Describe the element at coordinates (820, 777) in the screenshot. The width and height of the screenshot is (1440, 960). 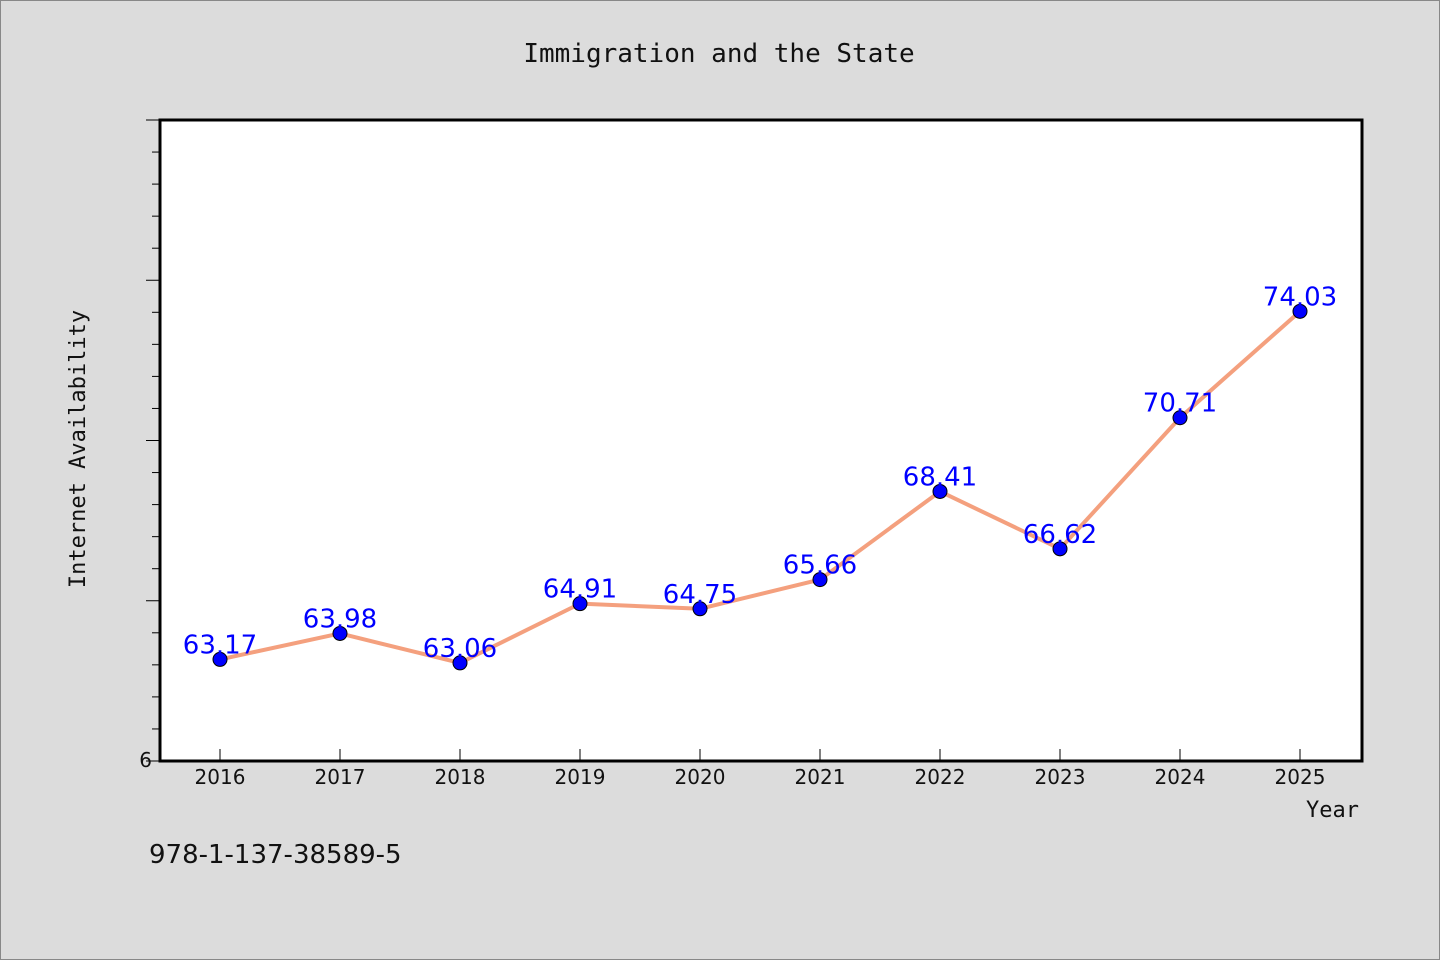
I see `x-tick-label: 2021` at that location.